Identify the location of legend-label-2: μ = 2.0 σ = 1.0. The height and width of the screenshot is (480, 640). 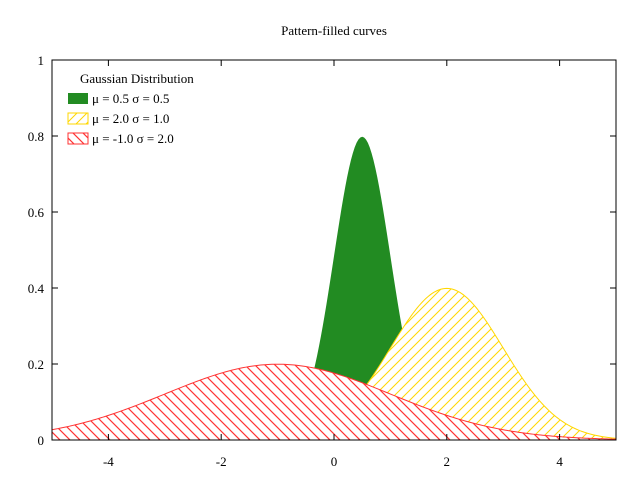
(130, 118).